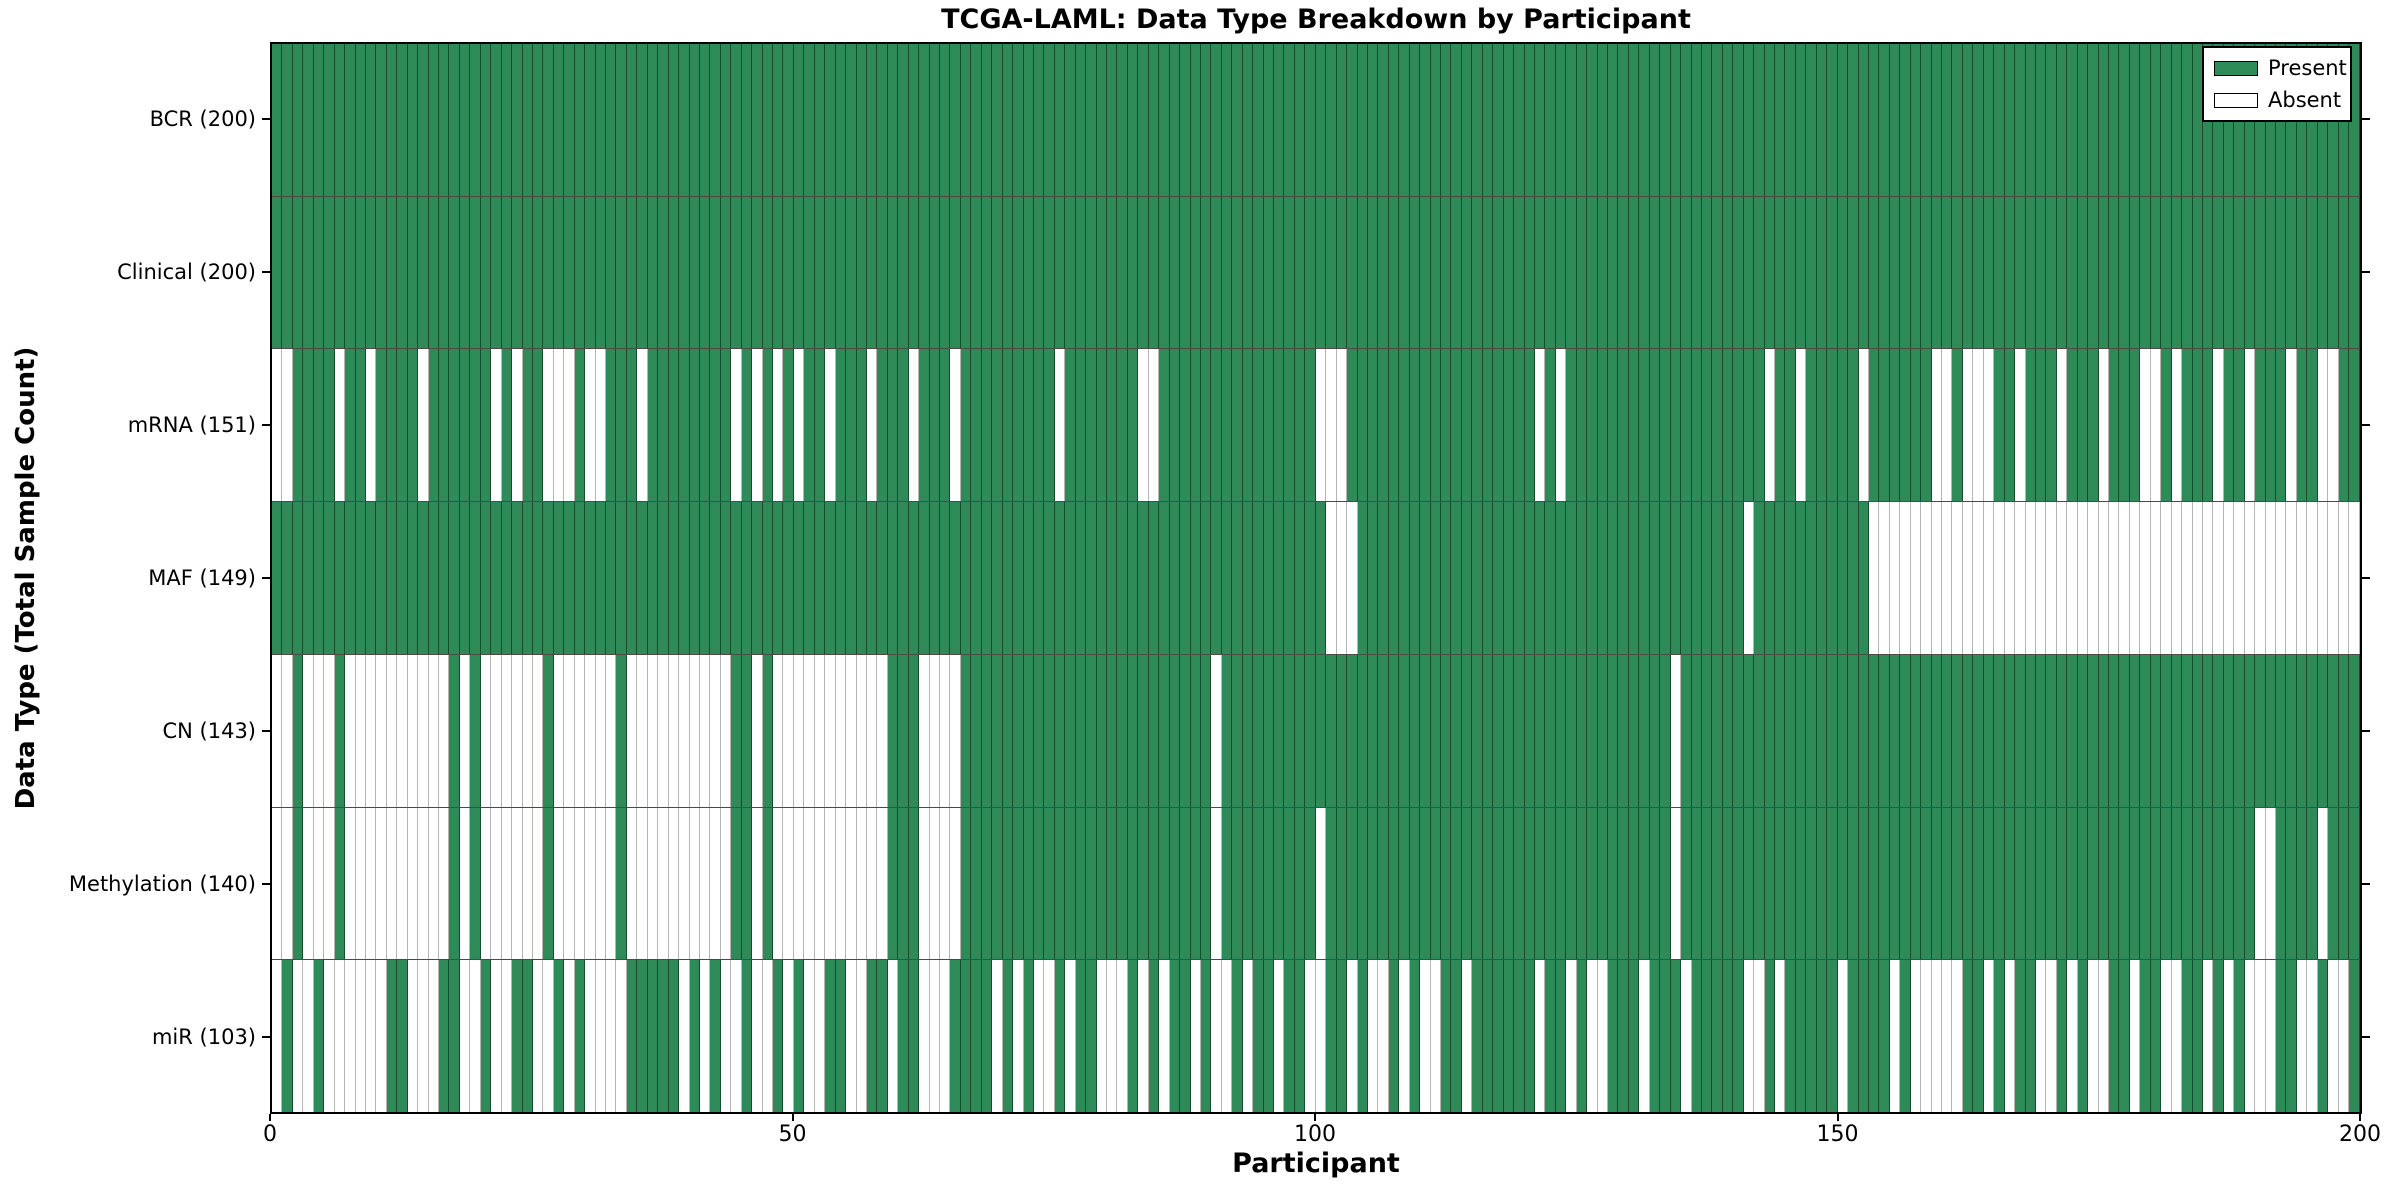 This screenshot has height=1200, width=2400. What do you see at coordinates (1316, 731) in the screenshot?
I see `heatmap-row-CN` at bounding box center [1316, 731].